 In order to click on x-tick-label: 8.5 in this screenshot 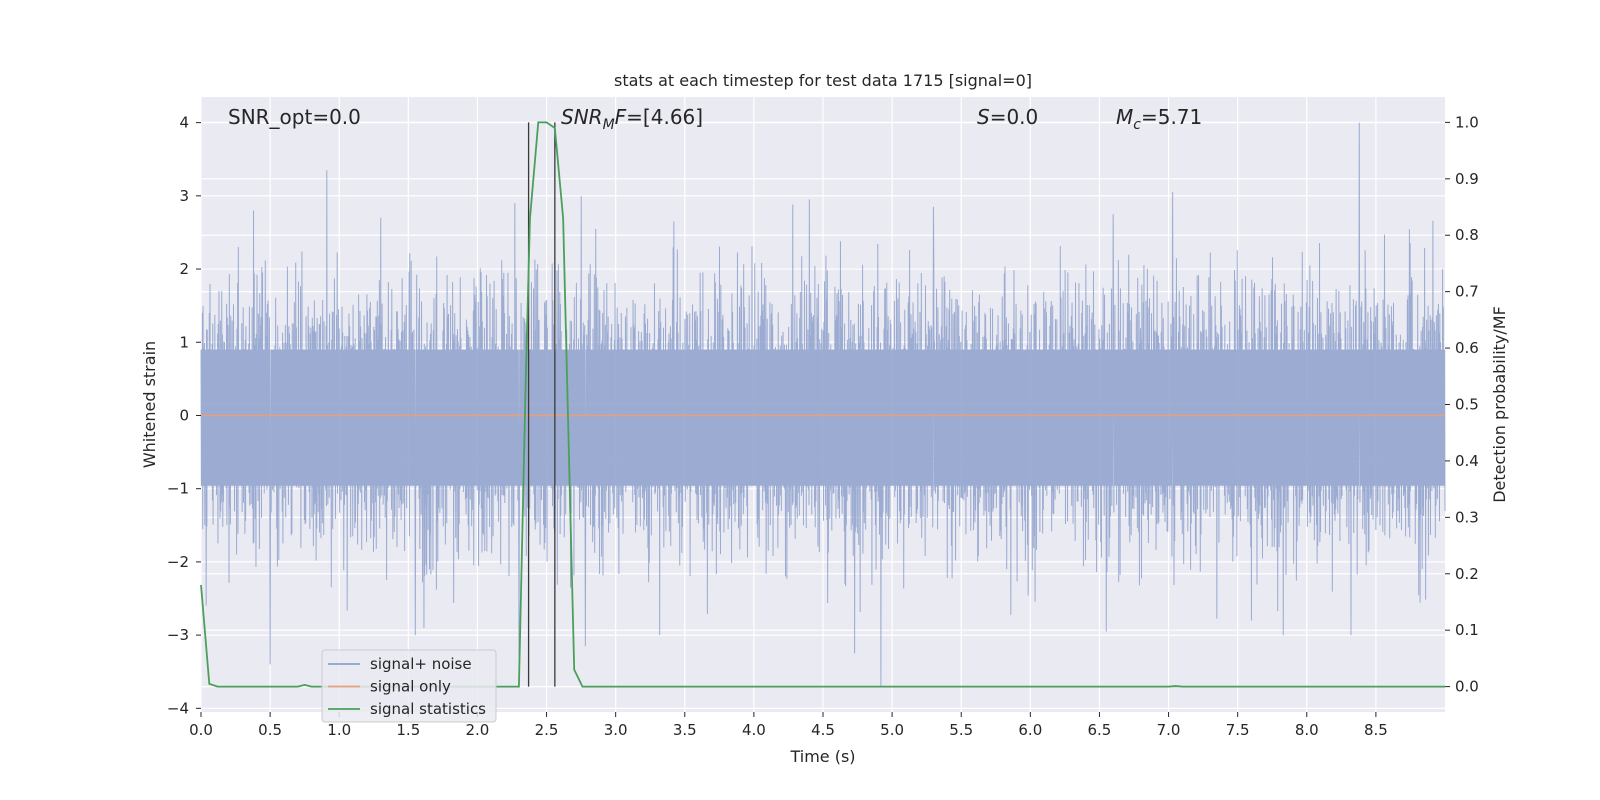, I will do `click(1376, 730)`.